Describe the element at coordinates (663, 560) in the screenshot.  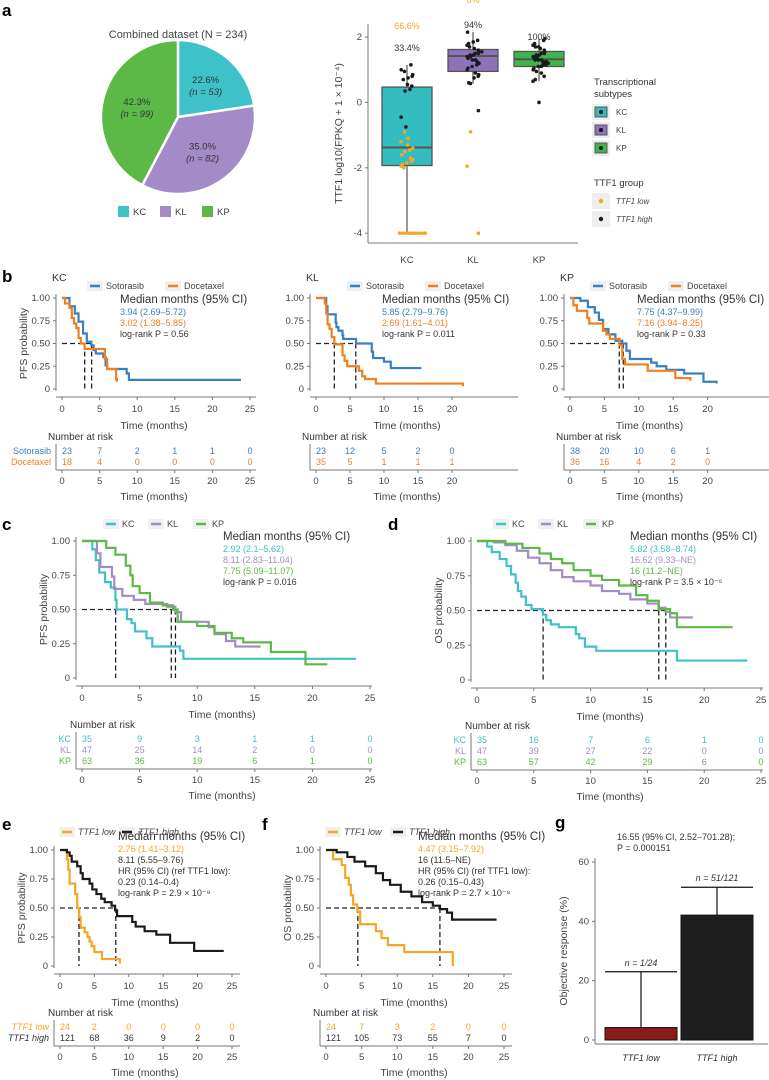
I see `median-value: 16.62 (9.33–NE)` at that location.